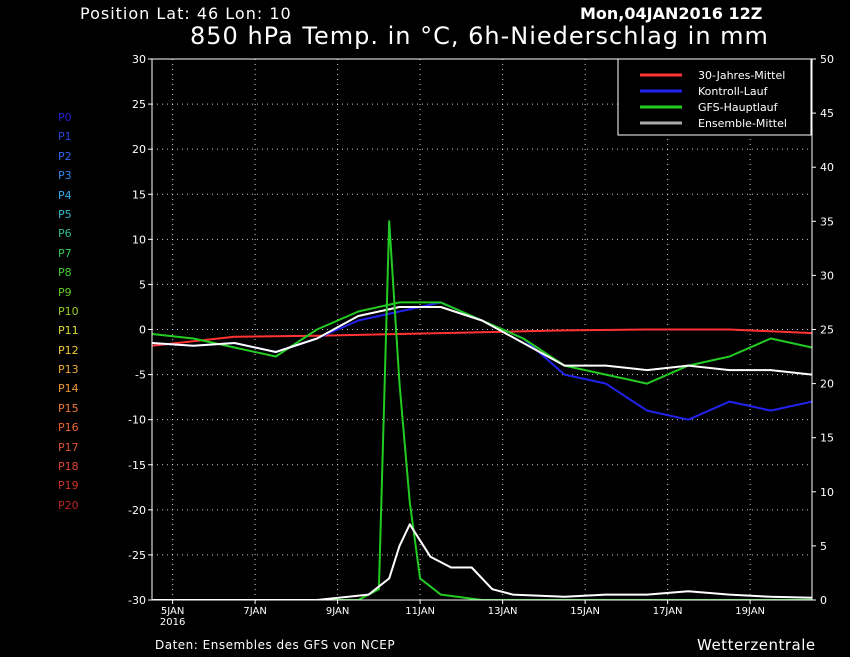 The height and width of the screenshot is (657, 850). I want to click on member-label: P14, so click(68, 389).